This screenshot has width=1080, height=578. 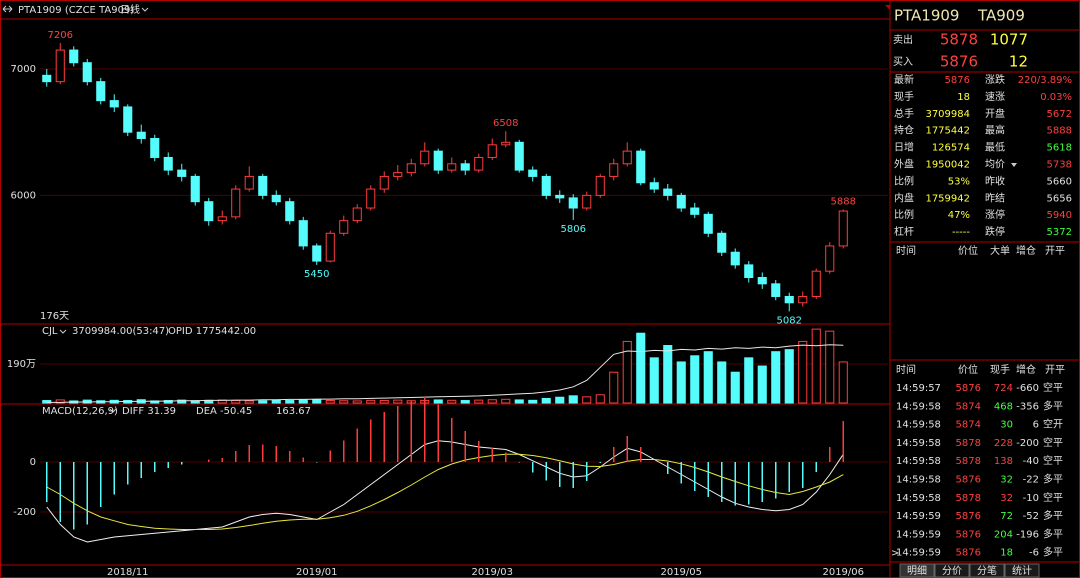 What do you see at coordinates (959, 181) in the screenshot?
I see `stat-value: 53%` at bounding box center [959, 181].